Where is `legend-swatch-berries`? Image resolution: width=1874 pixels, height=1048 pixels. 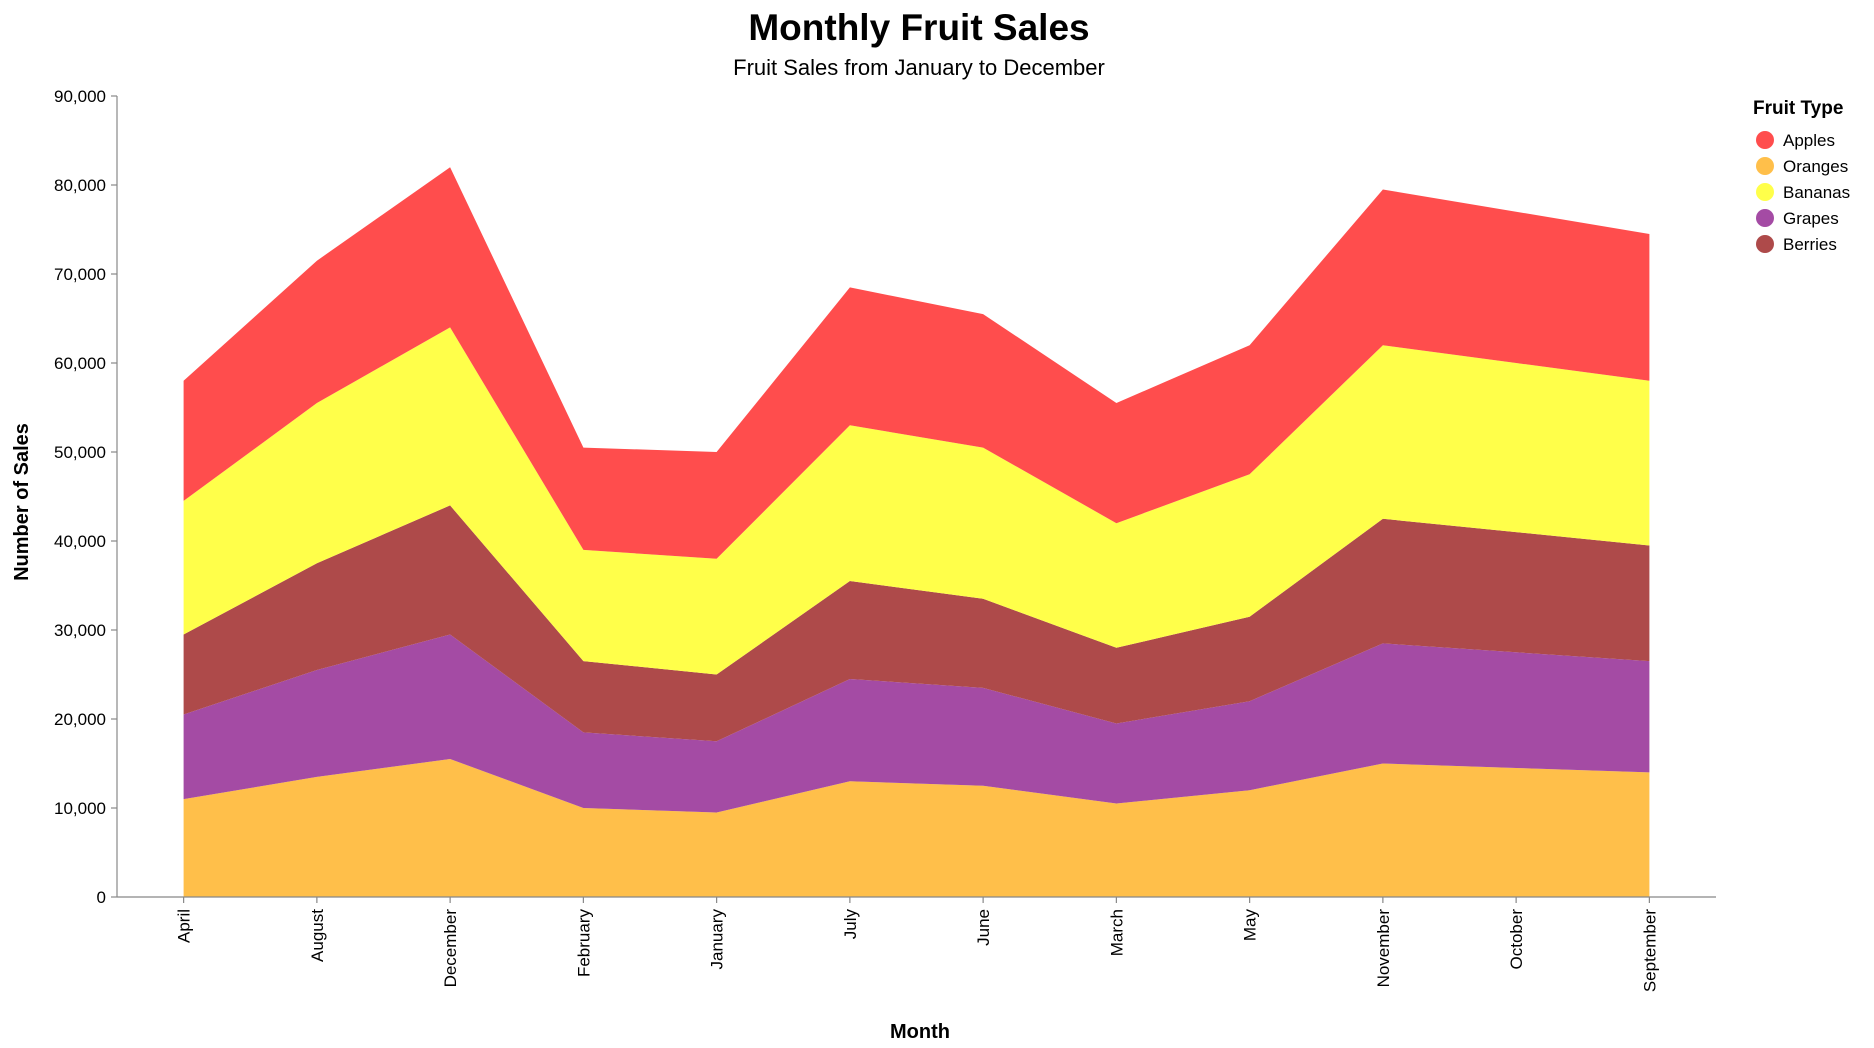 legend-swatch-berries is located at coordinates (1765, 244).